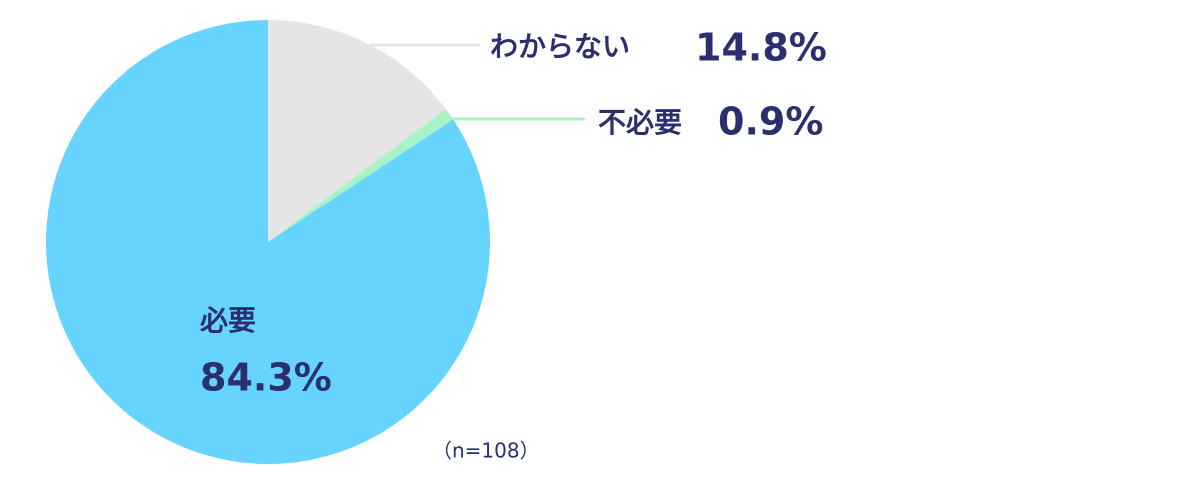 Image resolution: width=1200 pixels, height=488 pixels. Describe the element at coordinates (761, 48) in the screenshot. I see `value-label: 14.8%` at that location.